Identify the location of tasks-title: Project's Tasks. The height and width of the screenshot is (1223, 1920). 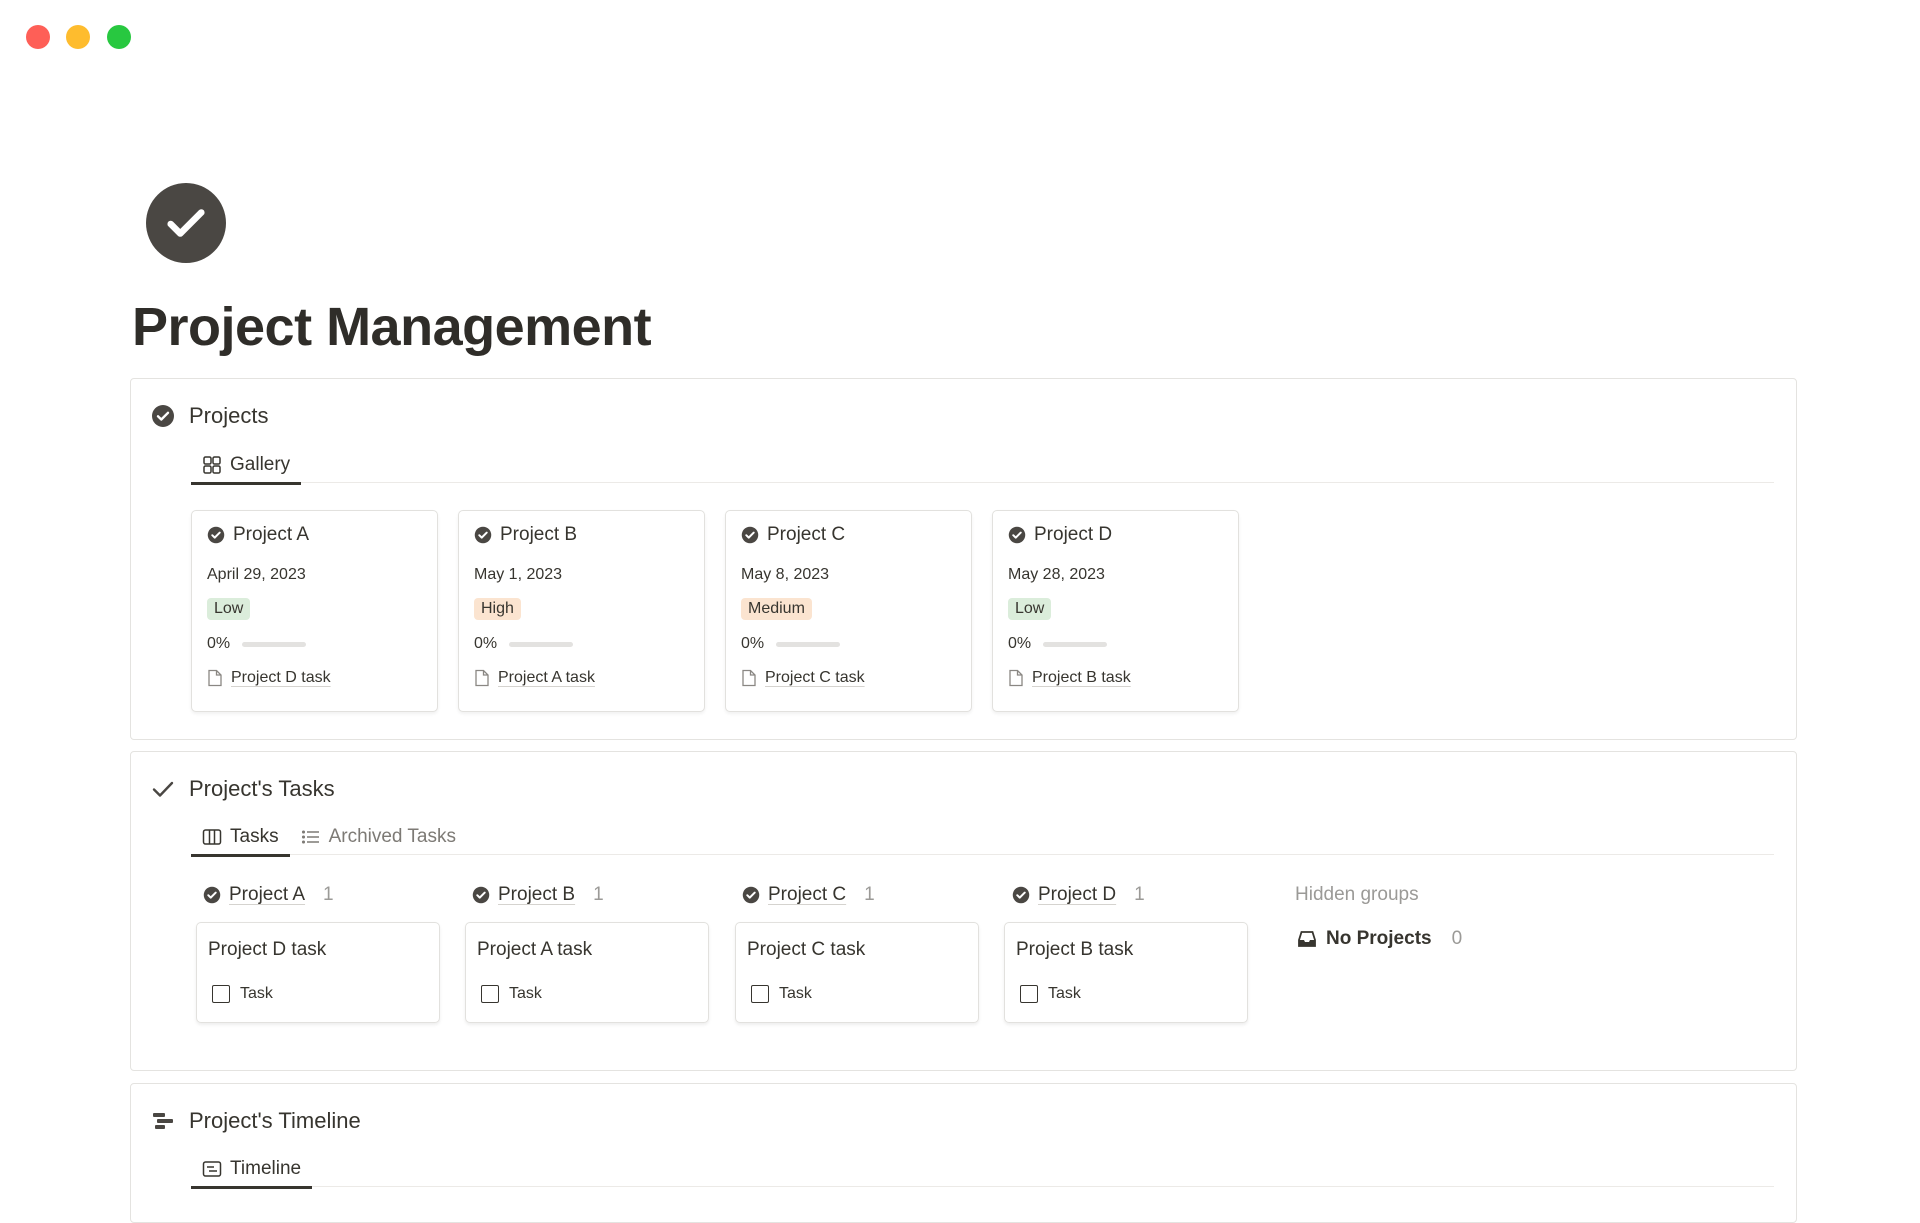
(262, 788).